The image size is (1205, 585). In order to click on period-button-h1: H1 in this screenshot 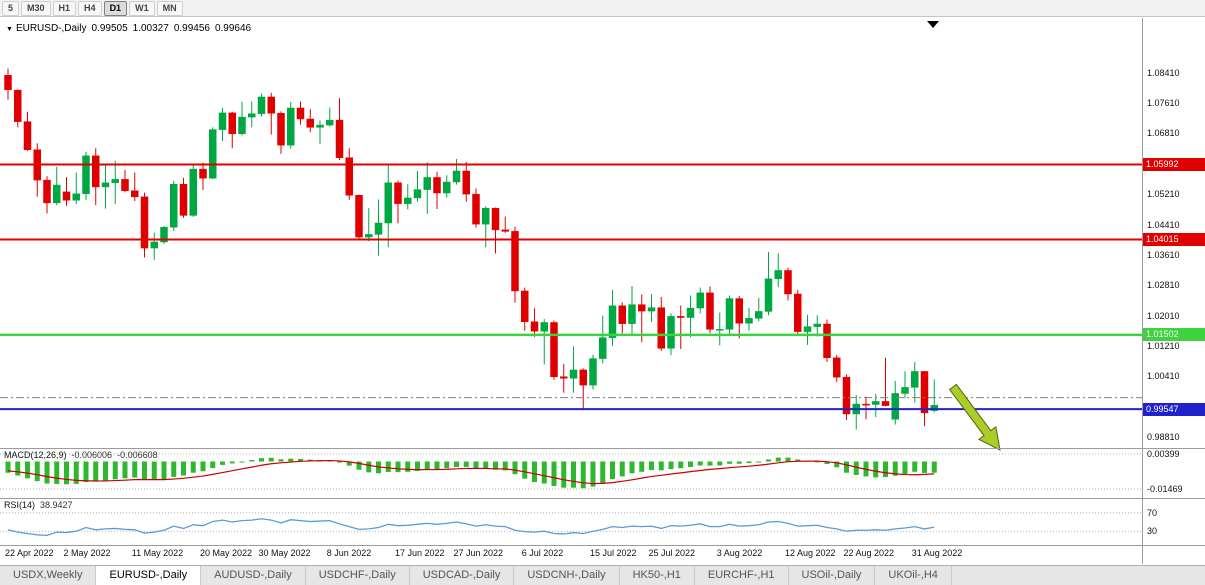, I will do `click(64, 8)`.